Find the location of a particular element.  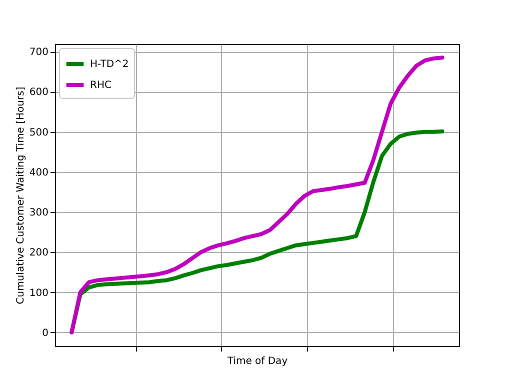

y-tick-label: 300 is located at coordinates (38, 213).